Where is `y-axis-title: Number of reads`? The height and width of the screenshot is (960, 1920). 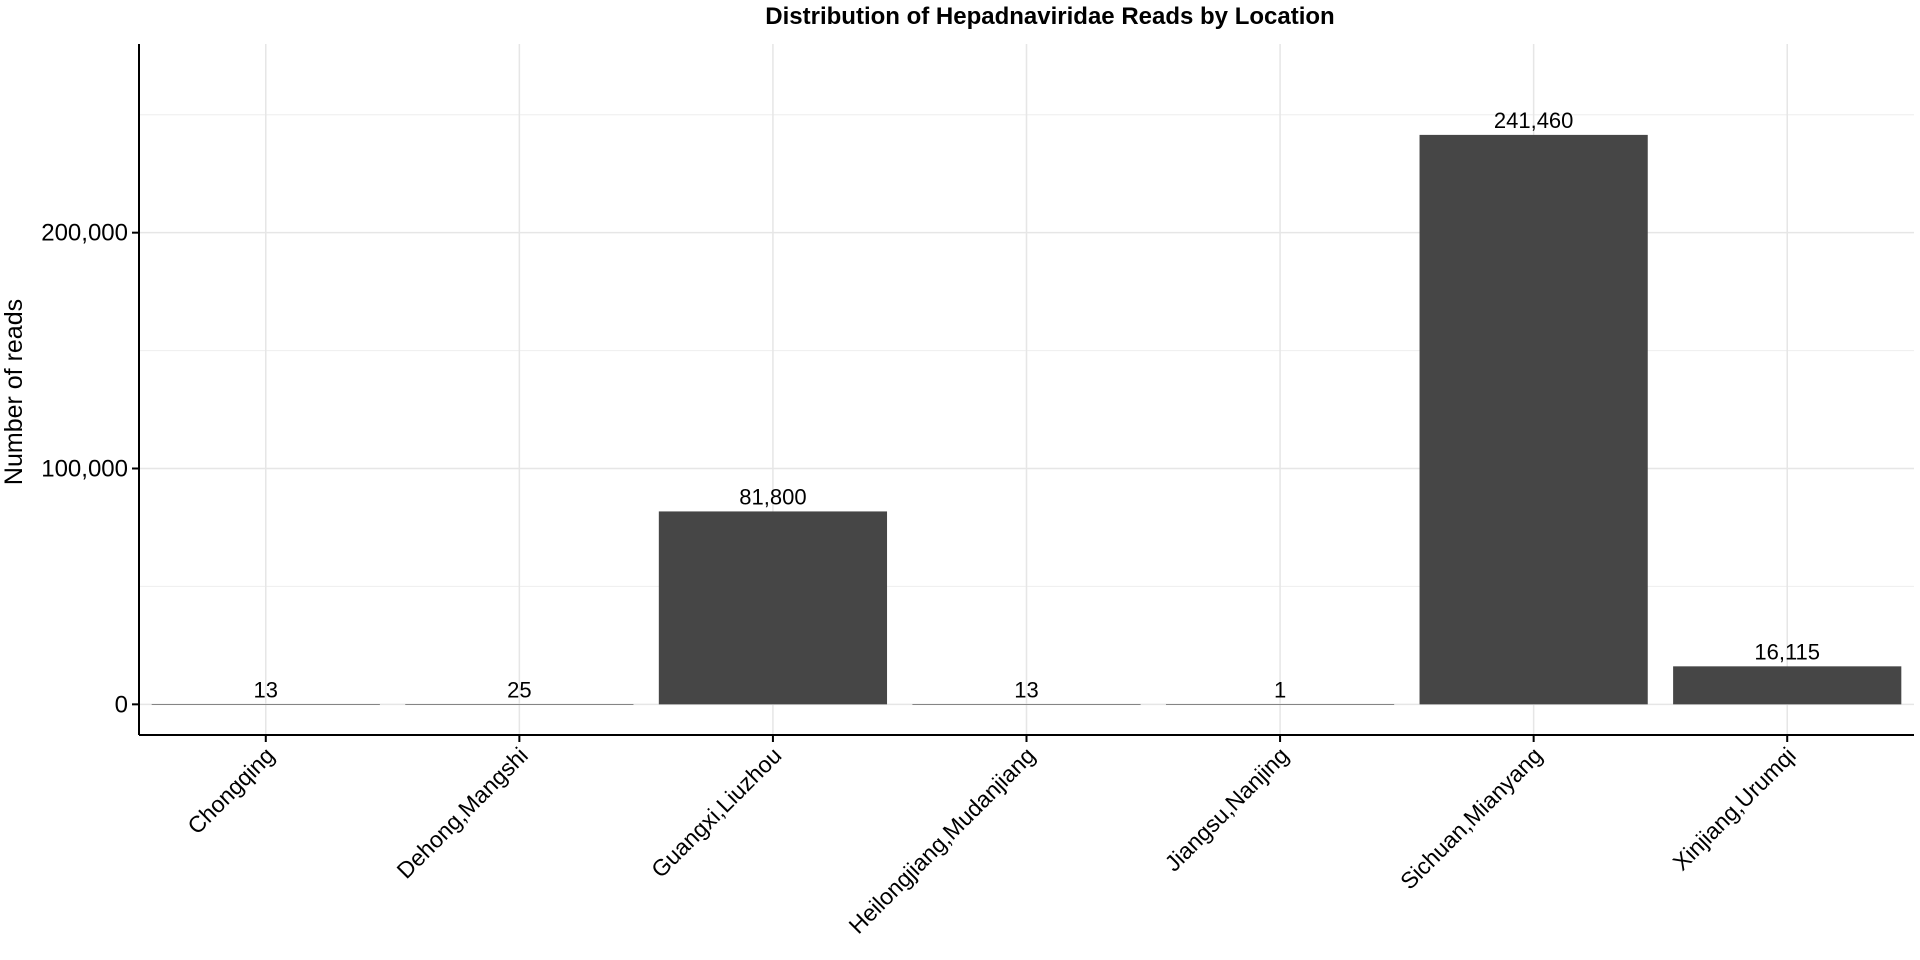 y-axis-title: Number of reads is located at coordinates (14, 392).